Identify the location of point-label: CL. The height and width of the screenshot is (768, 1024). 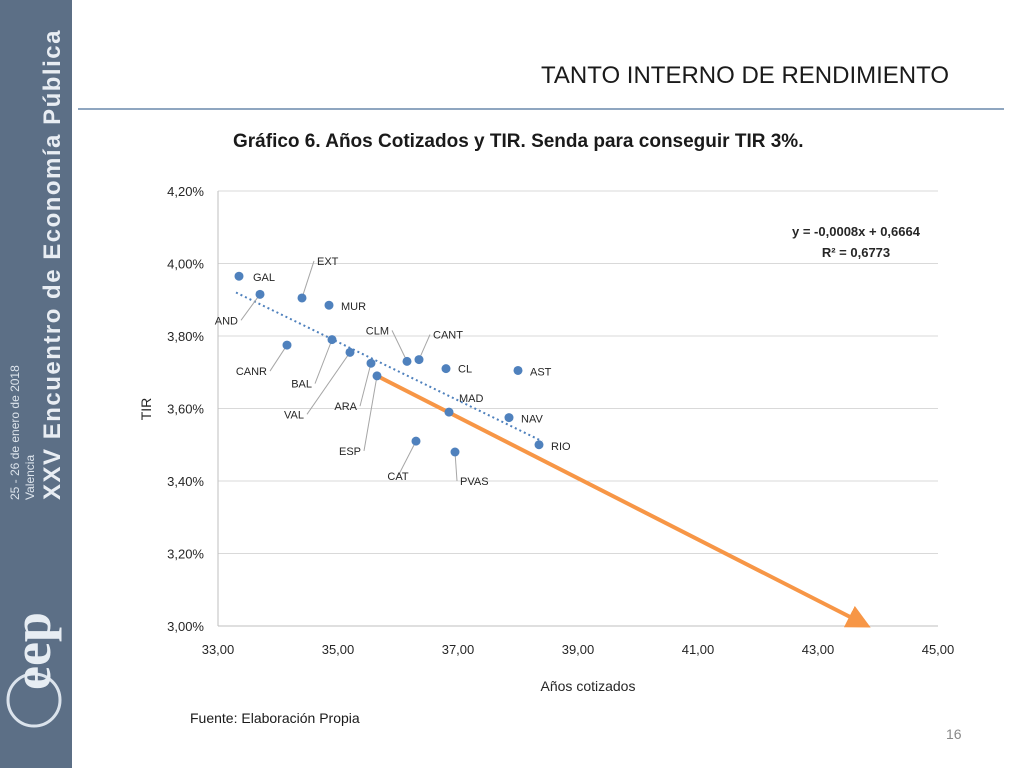
(465, 370).